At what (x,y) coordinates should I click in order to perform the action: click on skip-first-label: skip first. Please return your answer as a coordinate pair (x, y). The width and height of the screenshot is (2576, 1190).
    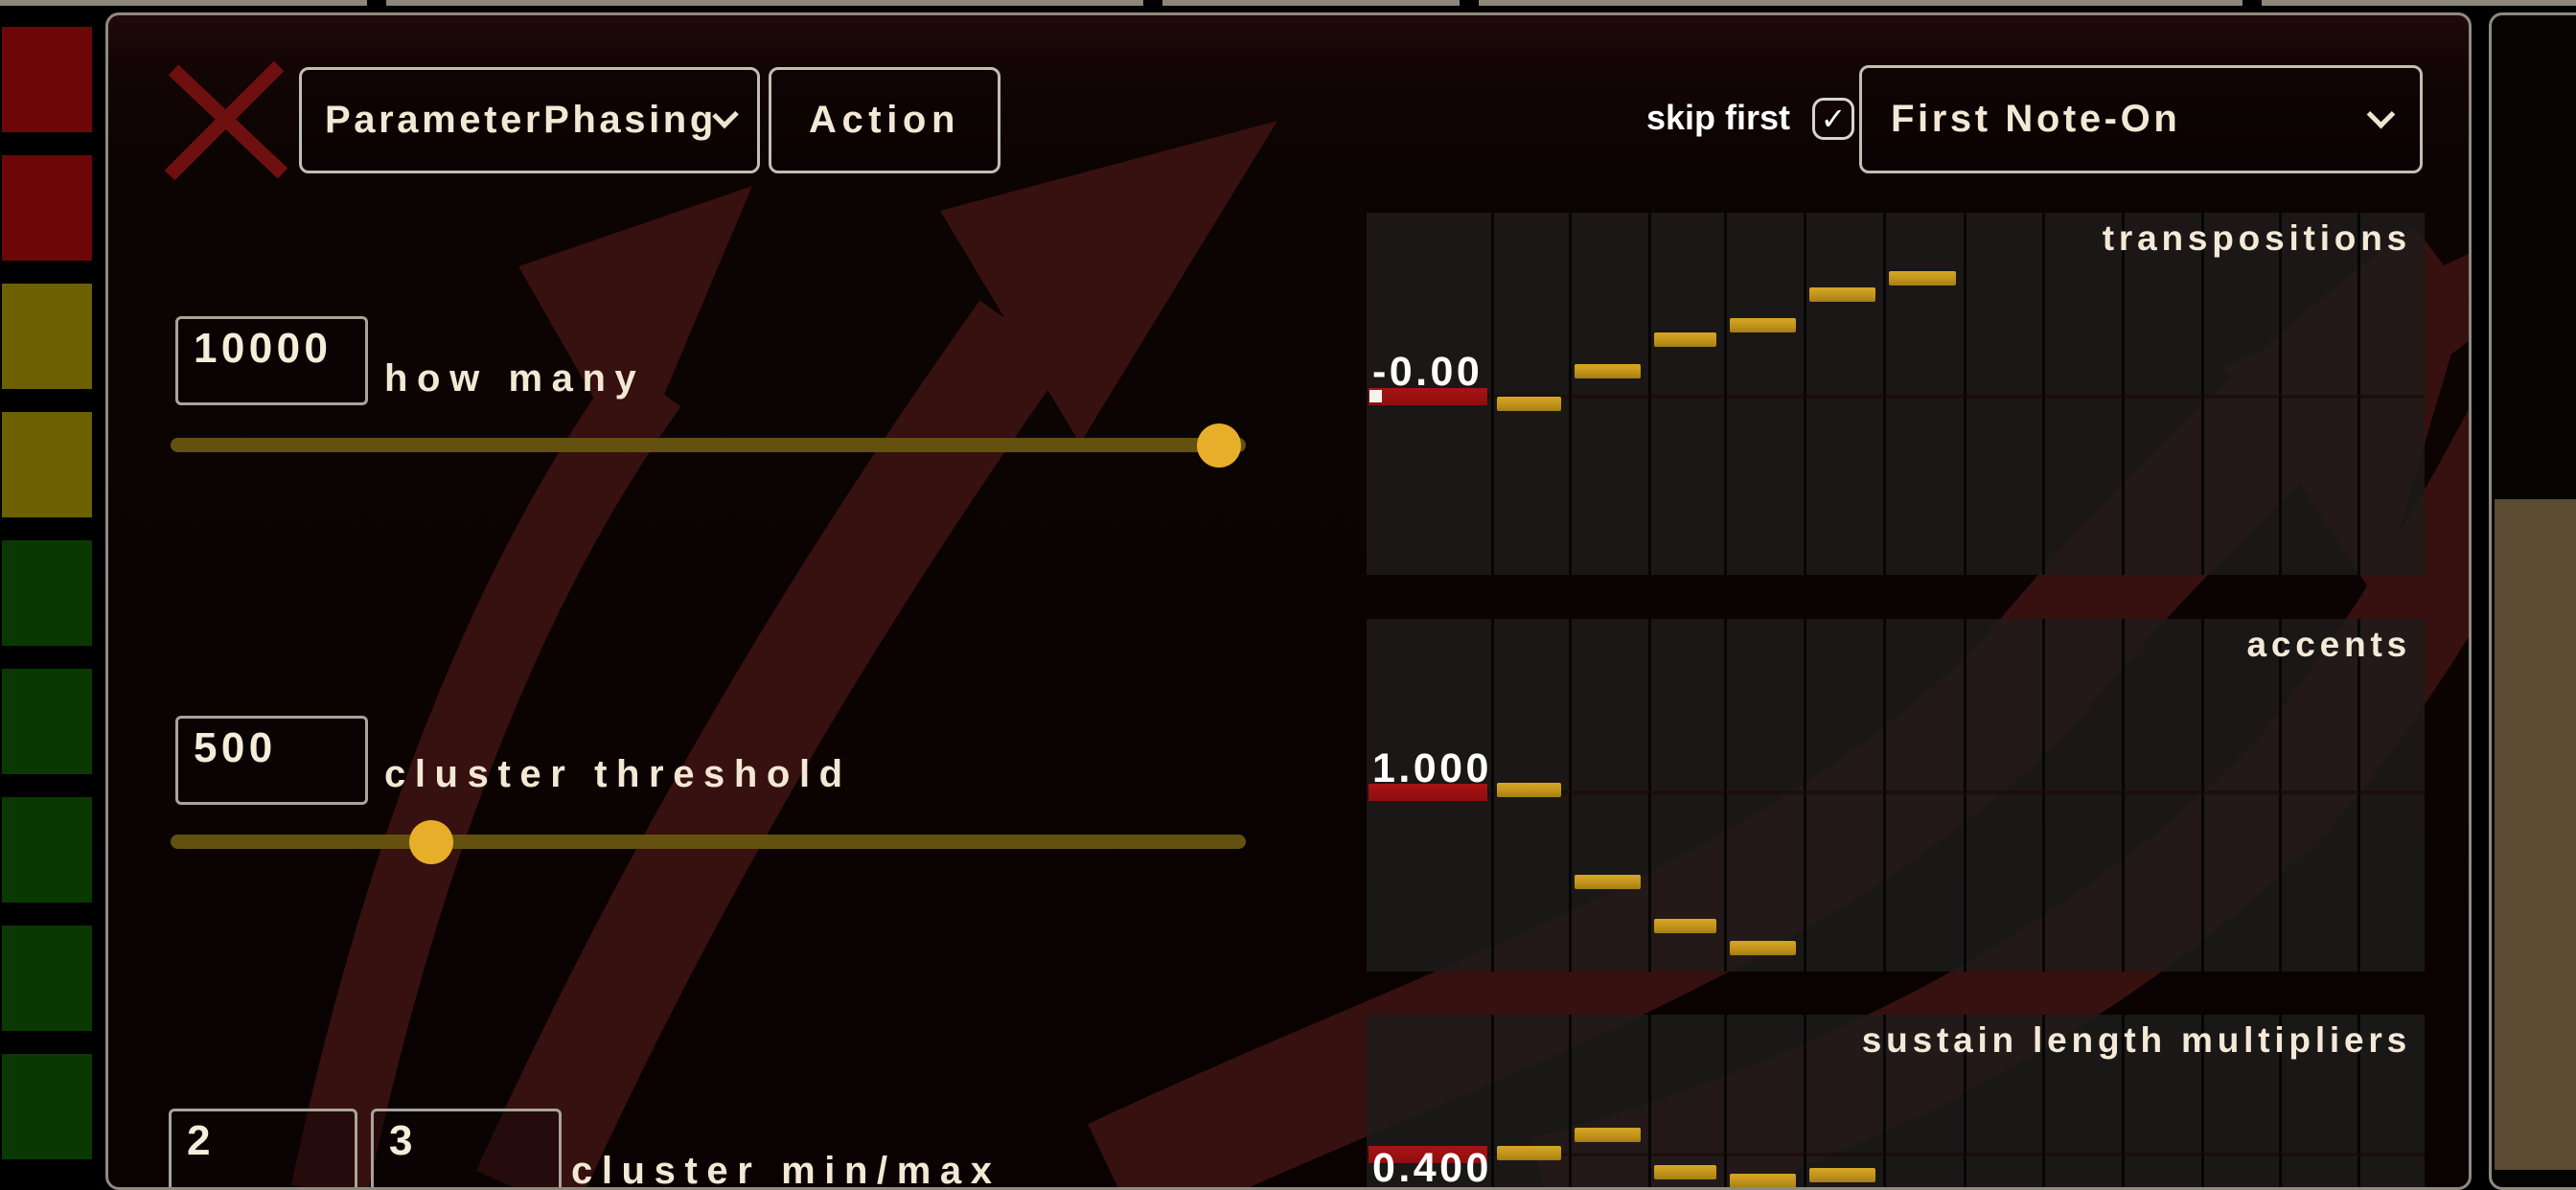
    Looking at the image, I should click on (1717, 118).